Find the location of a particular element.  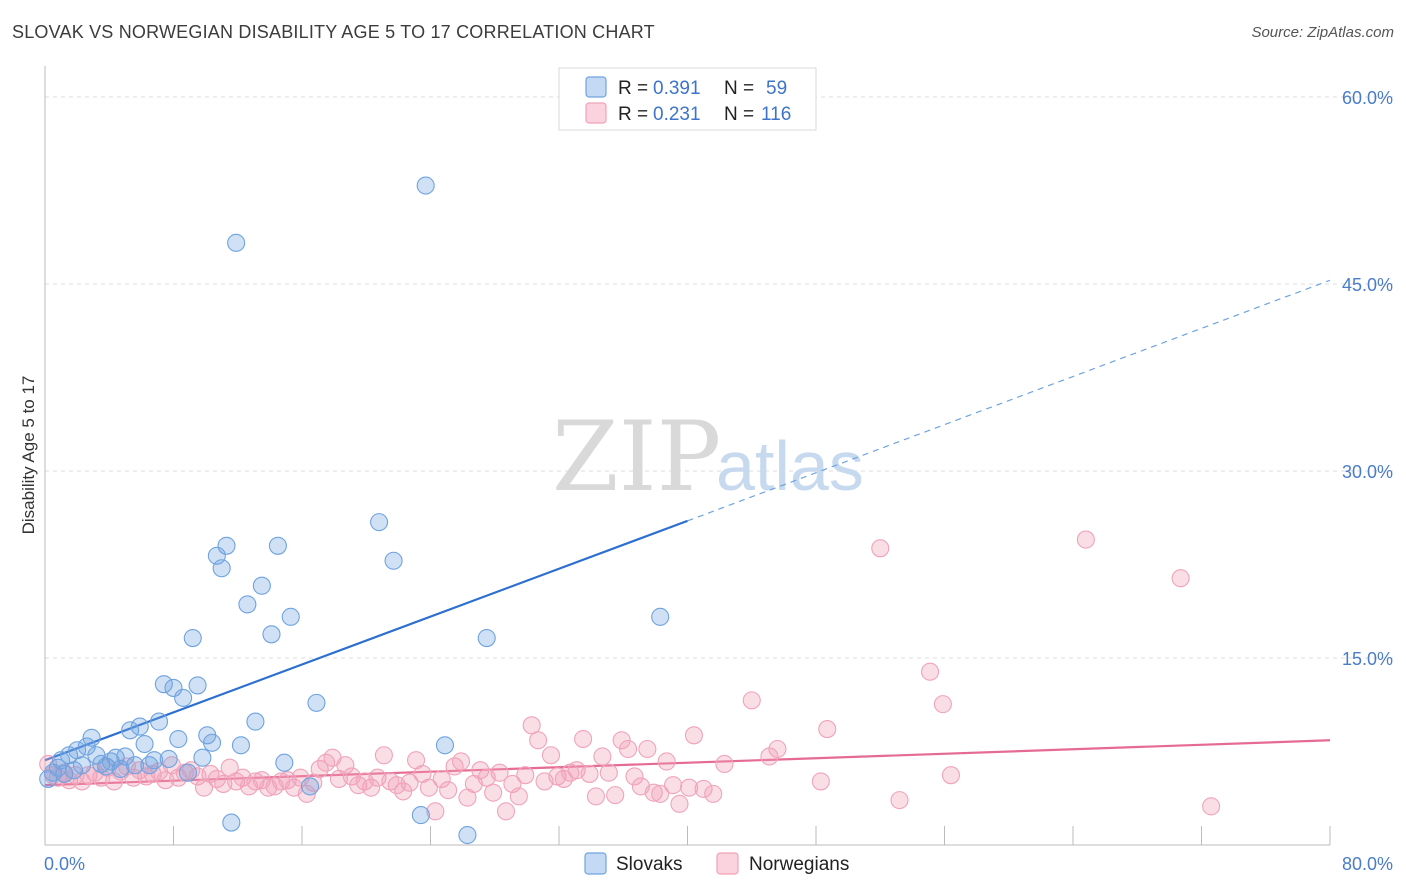

legend-n-label-norwegians: N = is located at coordinates (739, 114).